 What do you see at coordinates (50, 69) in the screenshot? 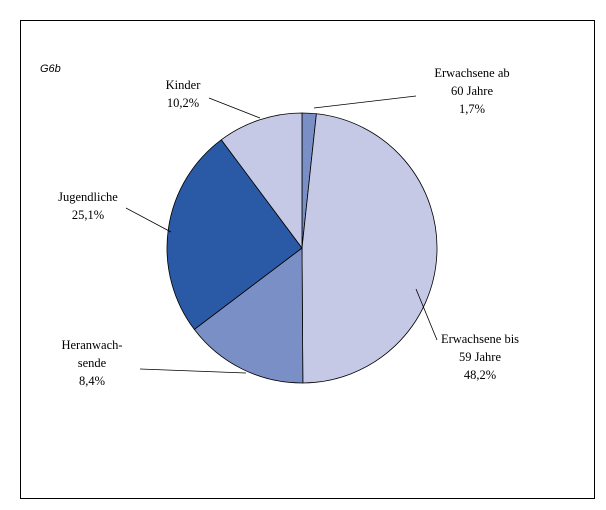
I see `figure-id: G6b` at bounding box center [50, 69].